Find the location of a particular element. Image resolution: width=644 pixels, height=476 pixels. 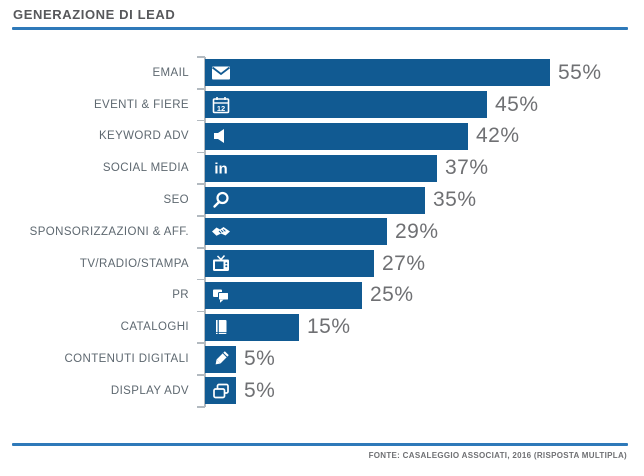

chart-row: SOCIAL MEDIA in 37% is located at coordinates (322, 168).